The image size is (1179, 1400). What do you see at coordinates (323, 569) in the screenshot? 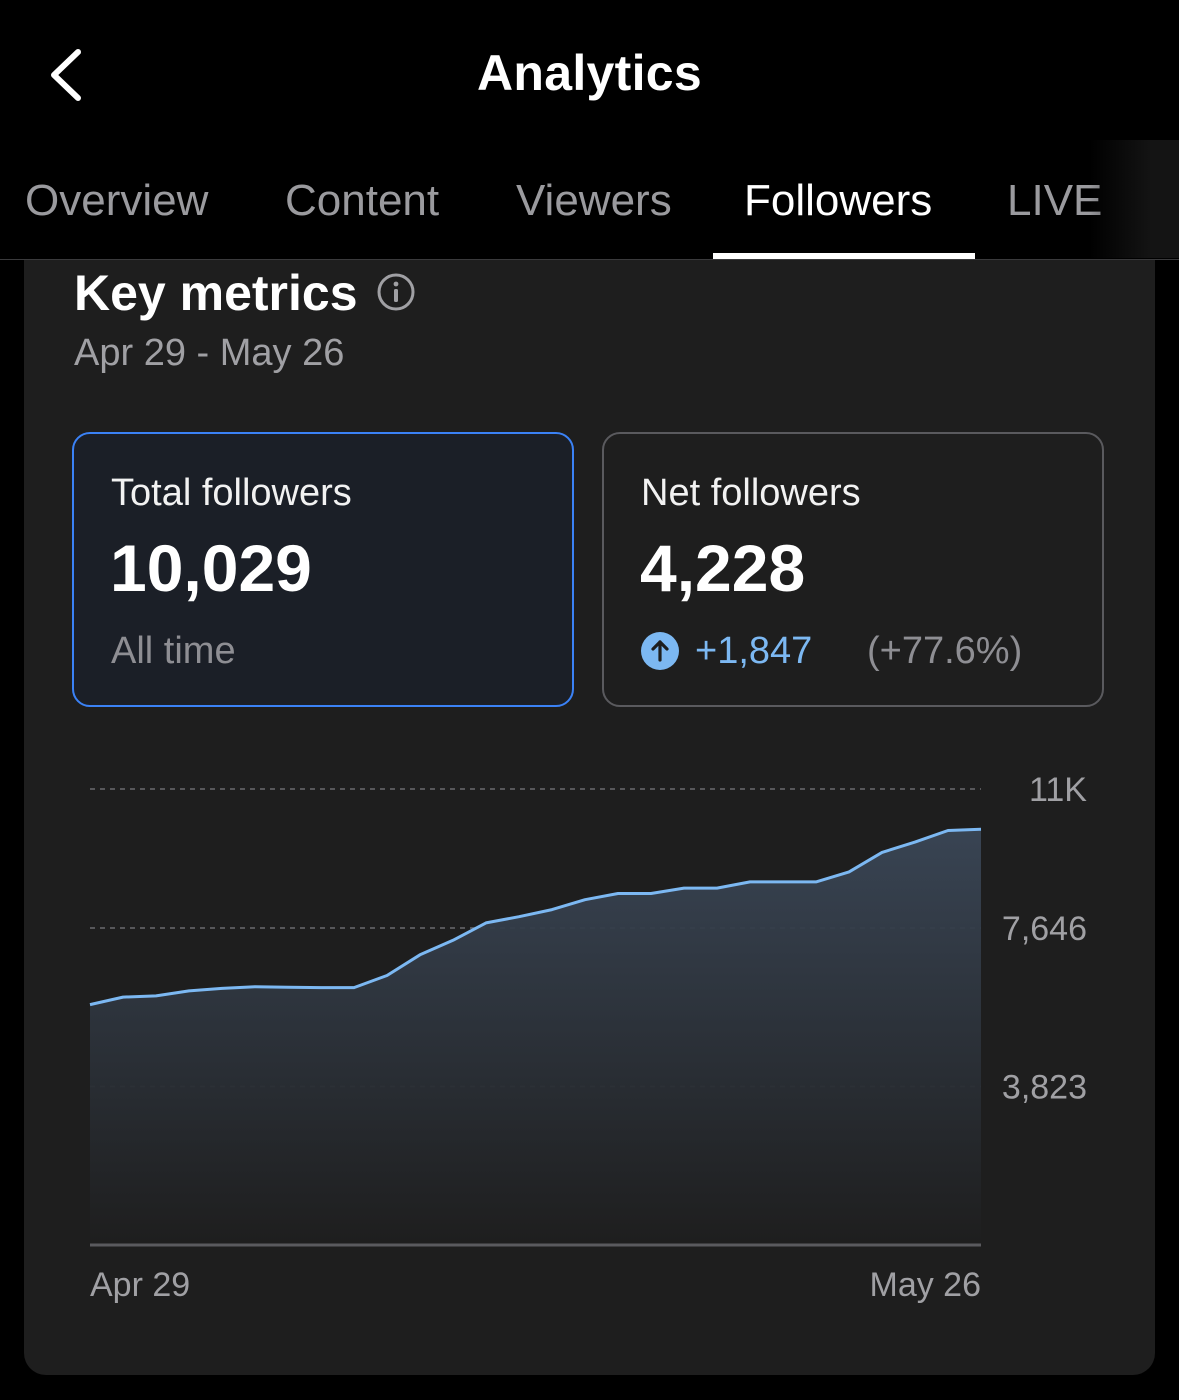
I see `total-followers-card: Total followers 10,029 All time` at bounding box center [323, 569].